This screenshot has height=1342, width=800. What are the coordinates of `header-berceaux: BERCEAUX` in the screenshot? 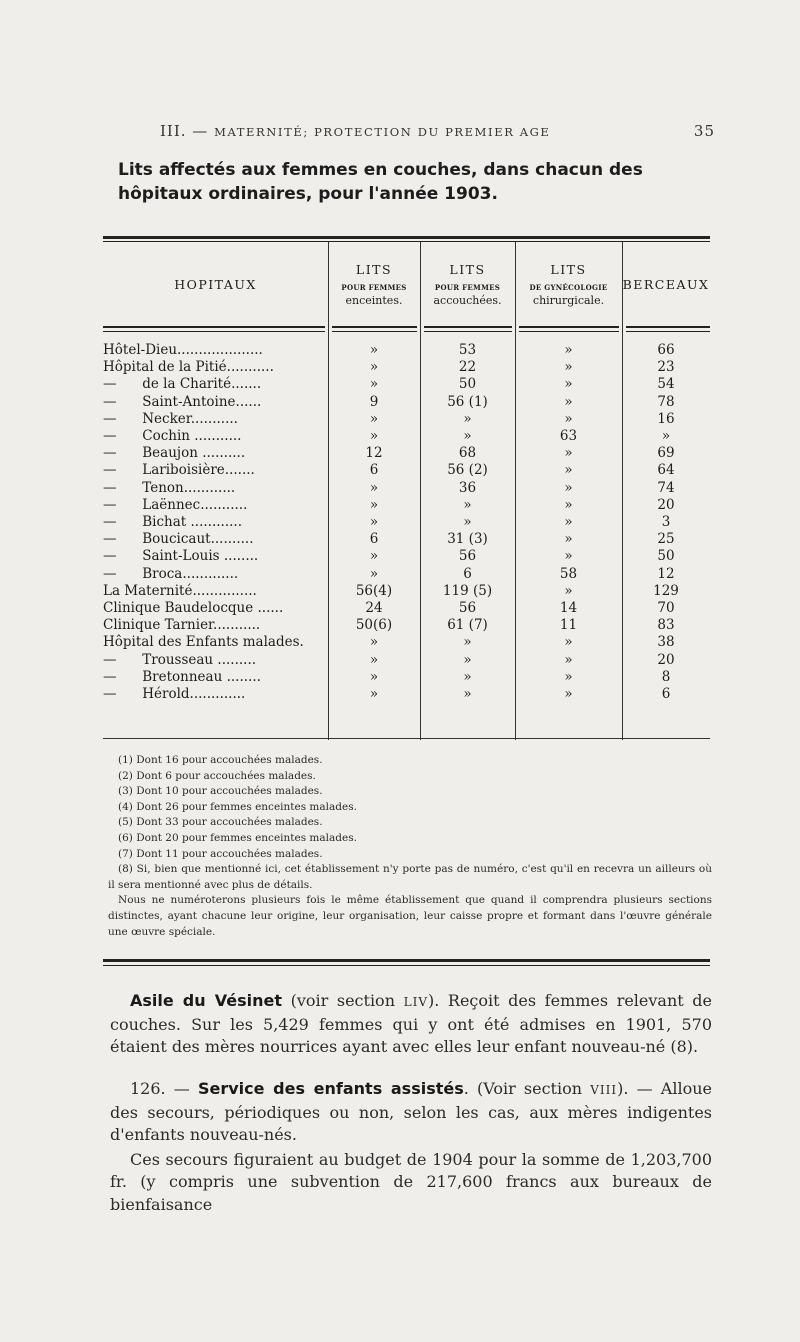 It's located at (666, 284).